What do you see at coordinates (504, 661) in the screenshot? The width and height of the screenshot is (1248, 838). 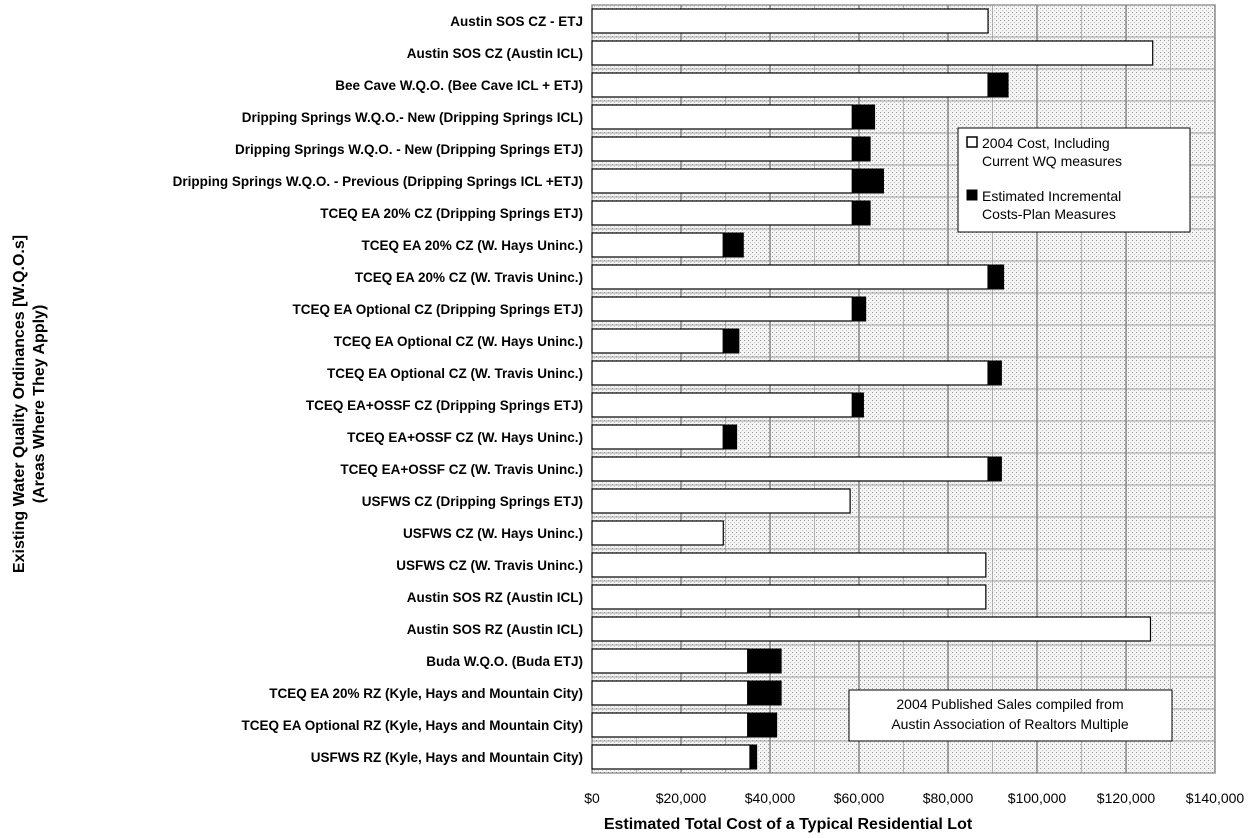 I see `category-label: Buda W.Q.O. (Buda ETJ)` at bounding box center [504, 661].